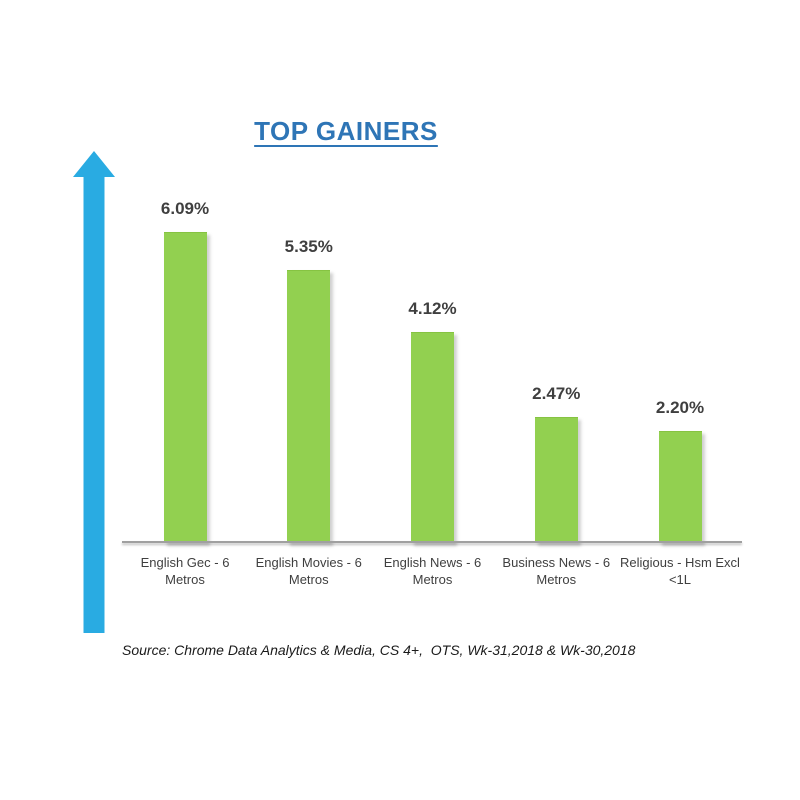  I want to click on bar-value-label: 2.47%, so click(556, 393).